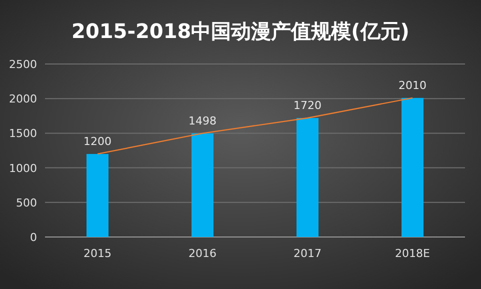  What do you see at coordinates (202, 253) in the screenshot?
I see `x-tick-label: 2016` at bounding box center [202, 253].